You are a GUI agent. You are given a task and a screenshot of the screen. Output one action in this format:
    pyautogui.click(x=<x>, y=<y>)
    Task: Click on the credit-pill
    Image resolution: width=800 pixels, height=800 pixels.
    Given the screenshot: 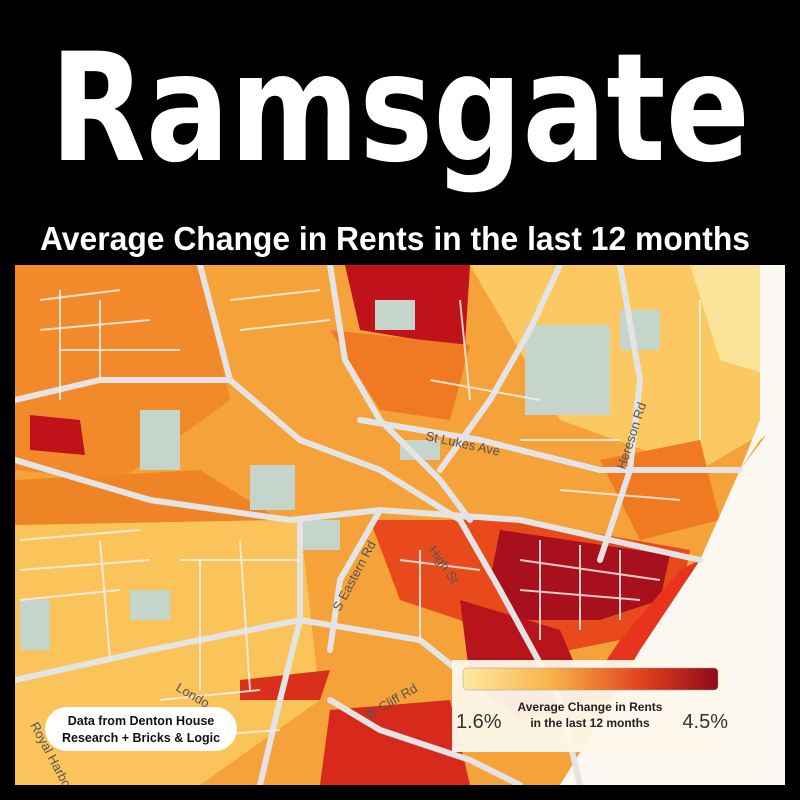 What is the action you would take?
    pyautogui.click(x=141, y=729)
    